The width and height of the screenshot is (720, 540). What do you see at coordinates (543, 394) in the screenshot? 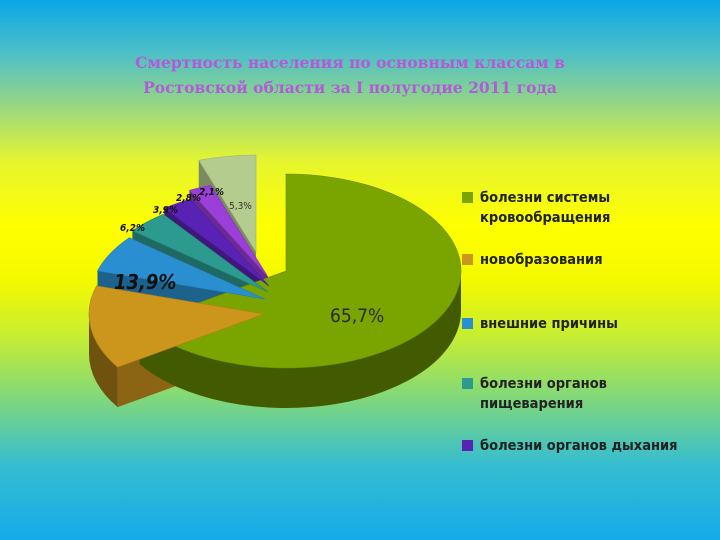
I see `legend-label: болезни органов пищеварения` at bounding box center [543, 394].